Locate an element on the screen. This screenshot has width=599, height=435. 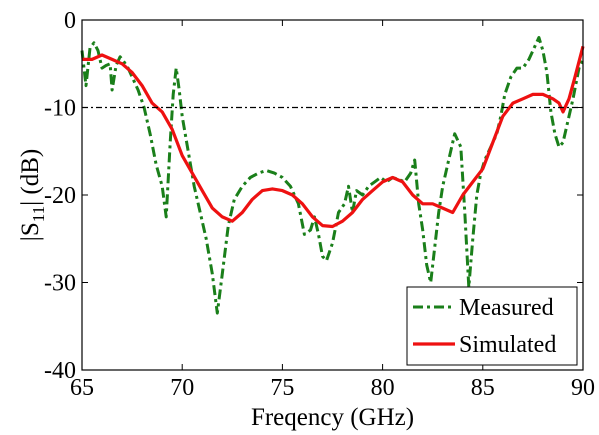
legend: Measured Simulated is located at coordinates (492, 326).